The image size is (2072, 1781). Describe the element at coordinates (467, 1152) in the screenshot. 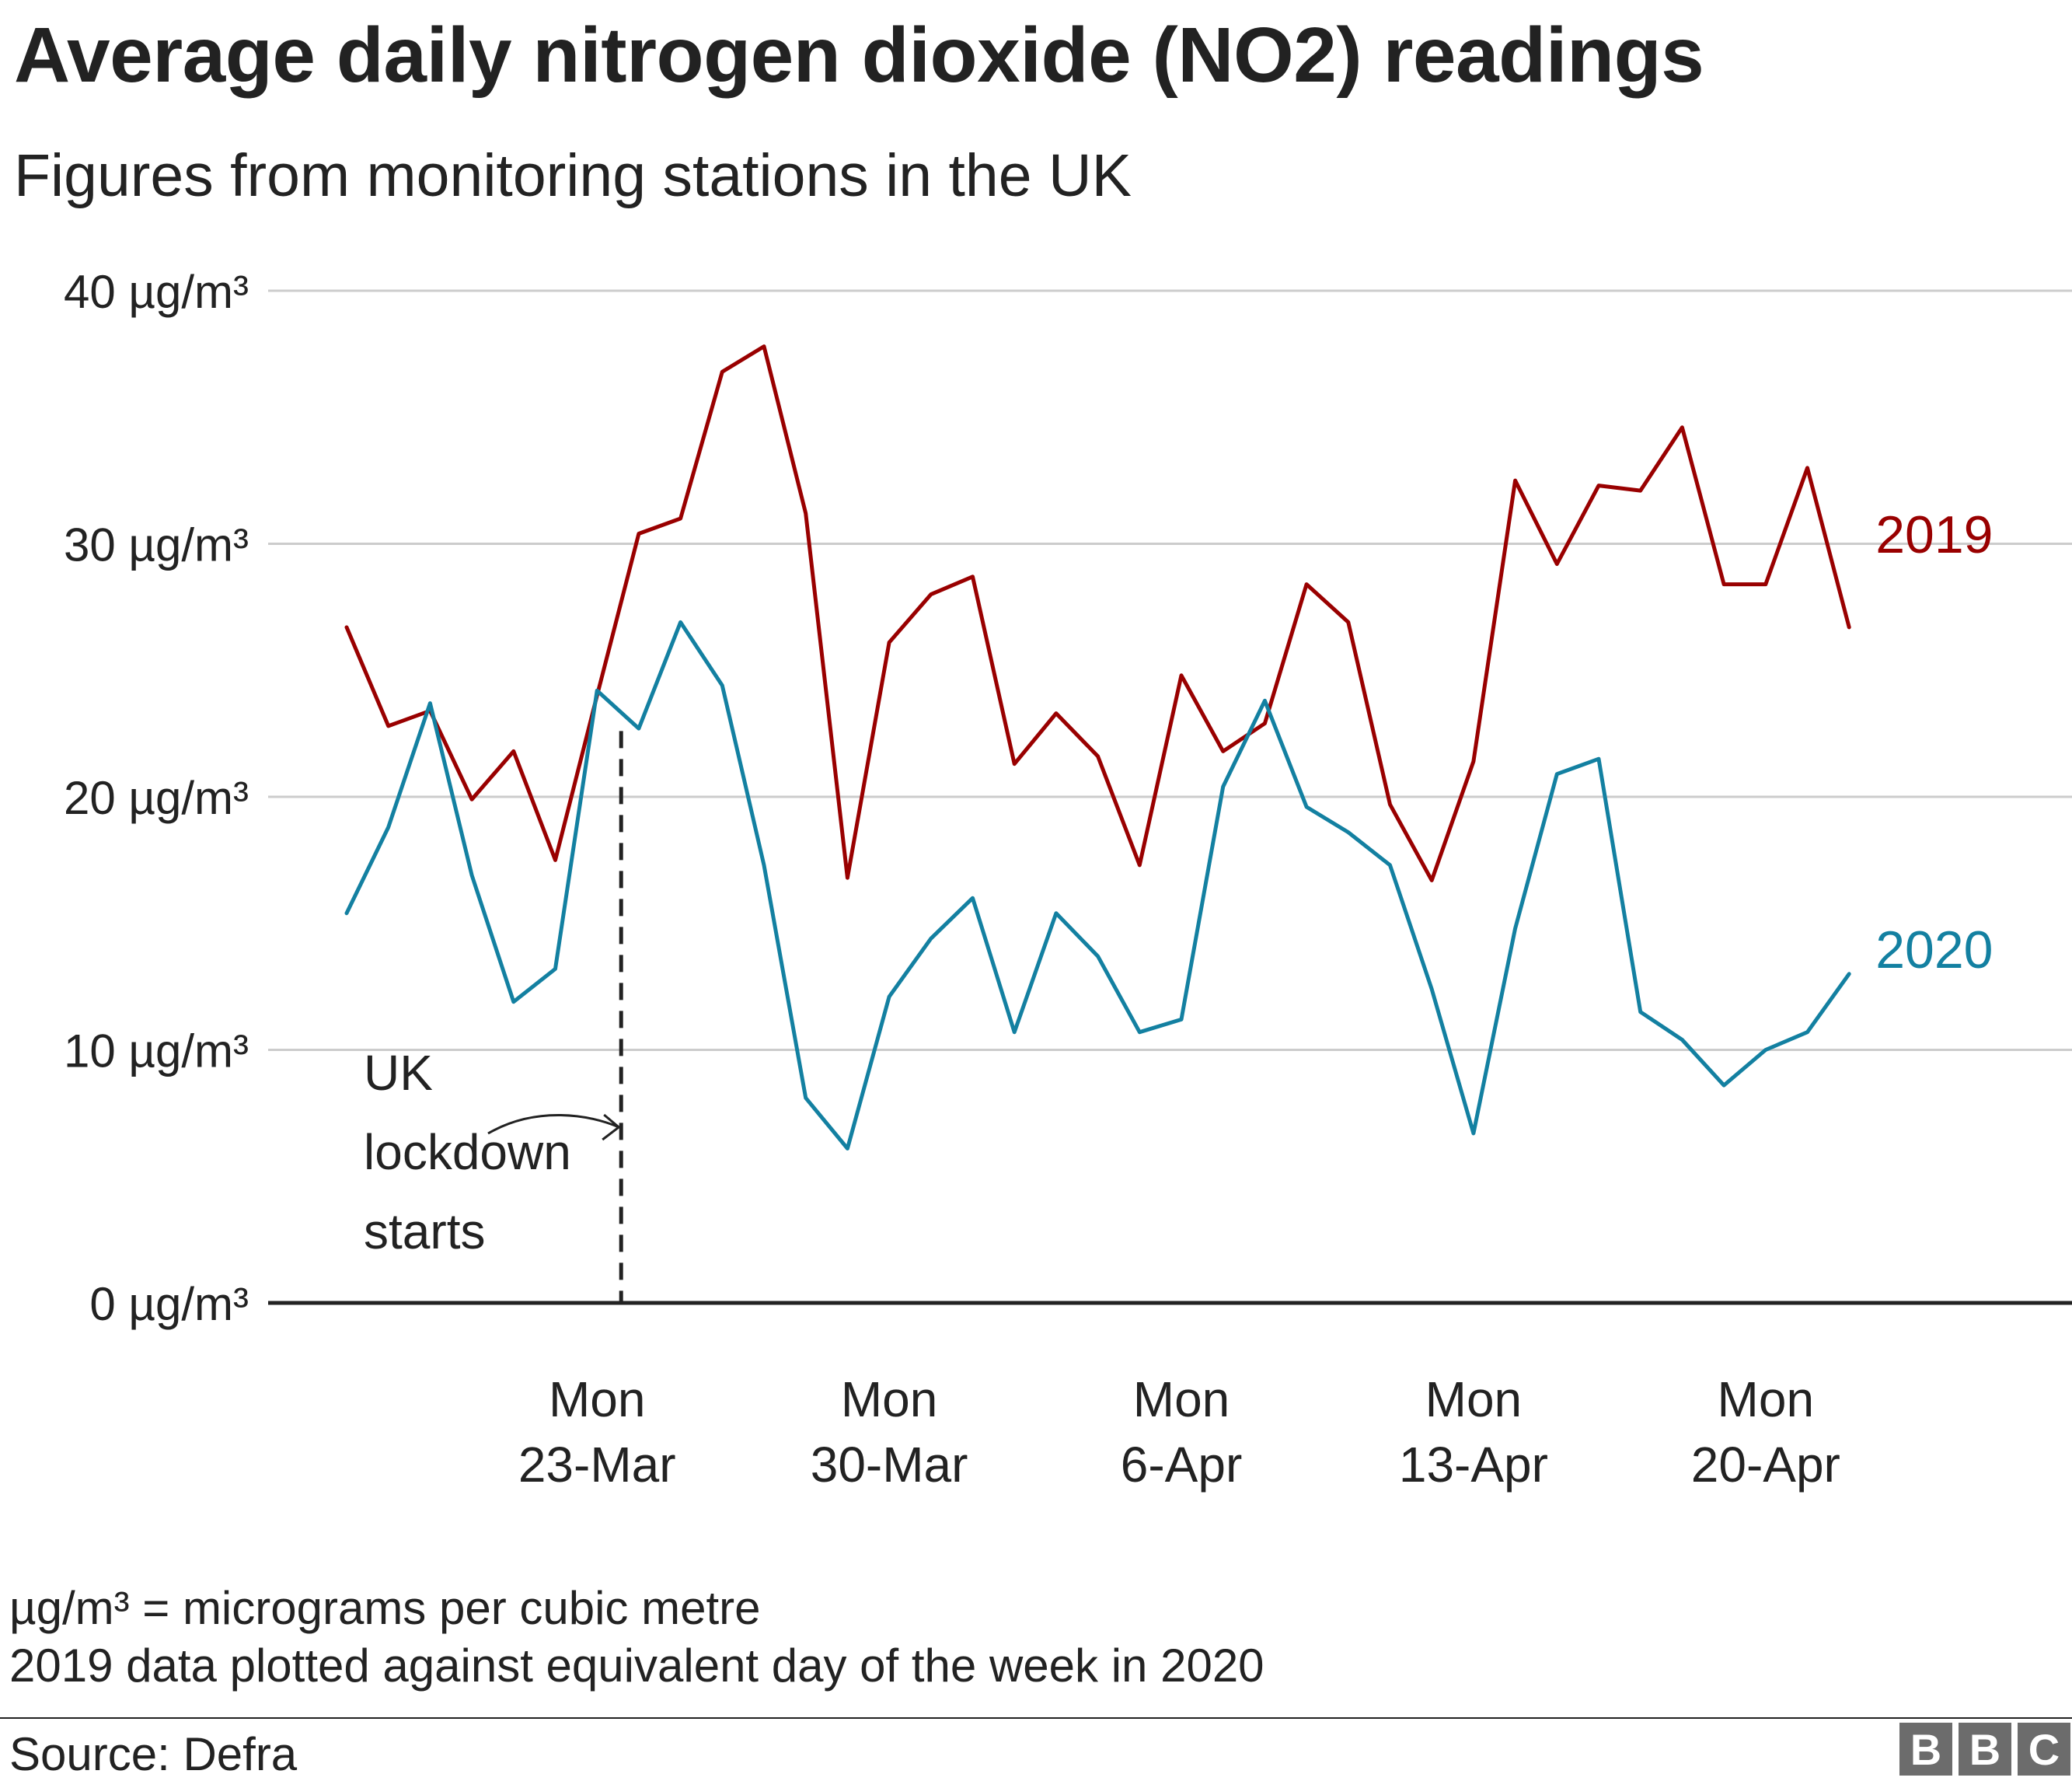

I see `annotation-text: lockdown` at that location.